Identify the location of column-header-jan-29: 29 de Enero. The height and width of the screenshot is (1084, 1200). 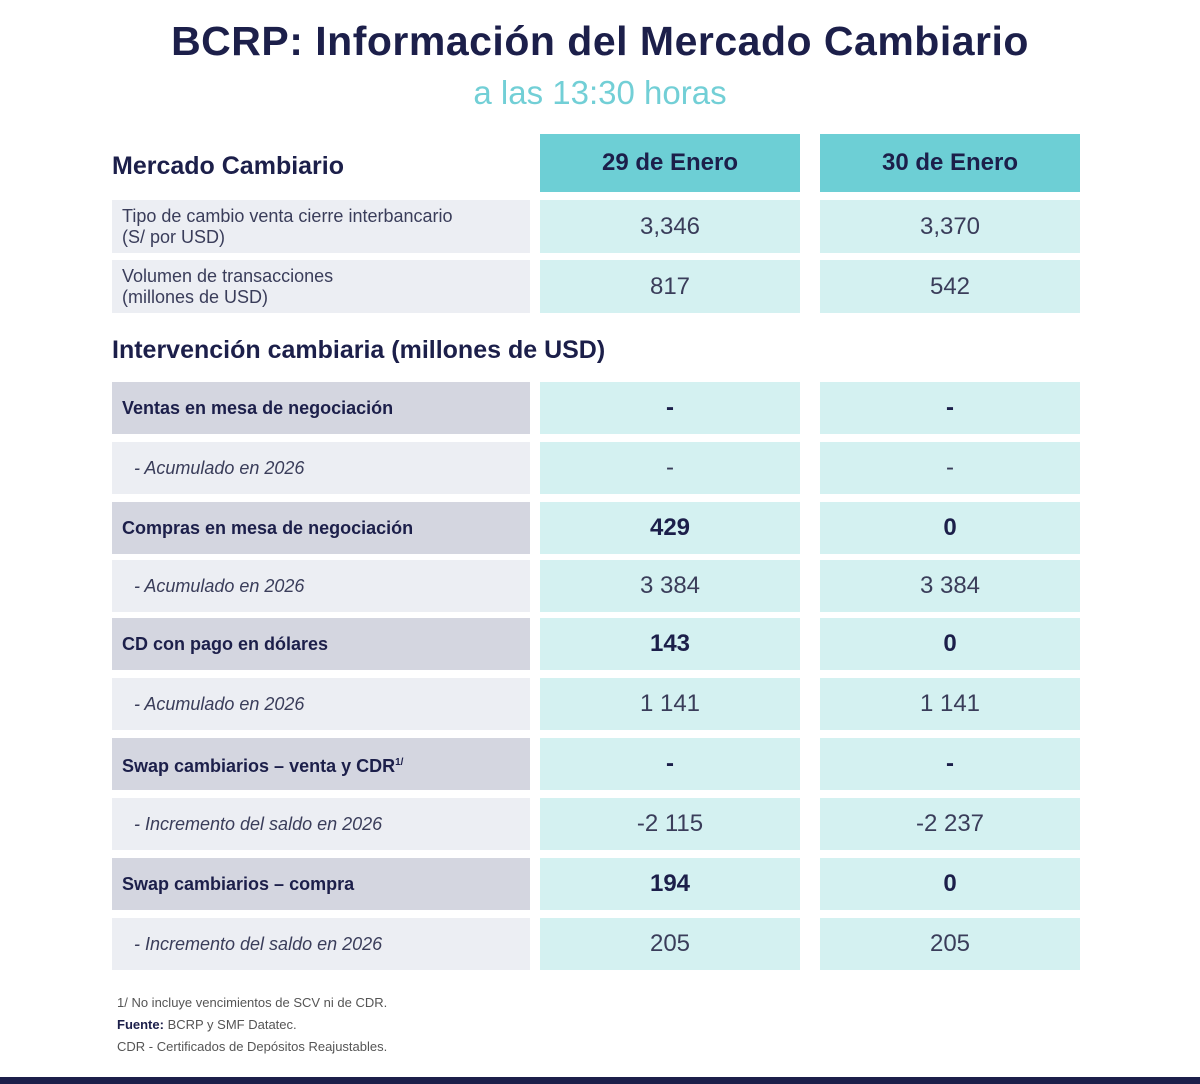
(670, 163).